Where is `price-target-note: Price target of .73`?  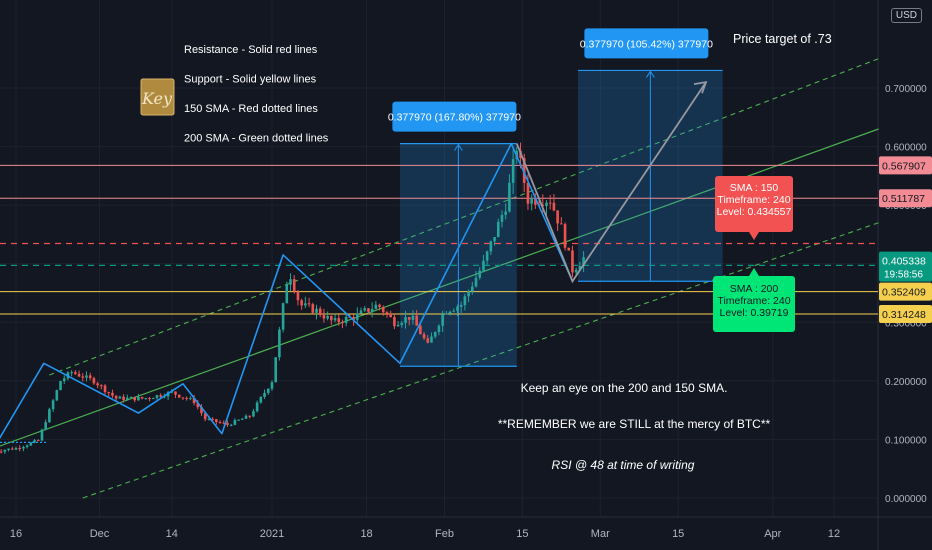
price-target-note: Price target of .73 is located at coordinates (782, 39).